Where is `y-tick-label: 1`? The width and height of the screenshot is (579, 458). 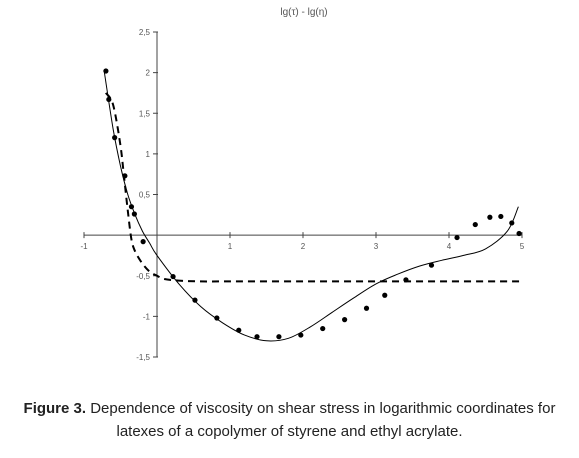
y-tick-label: 1 is located at coordinates (148, 154).